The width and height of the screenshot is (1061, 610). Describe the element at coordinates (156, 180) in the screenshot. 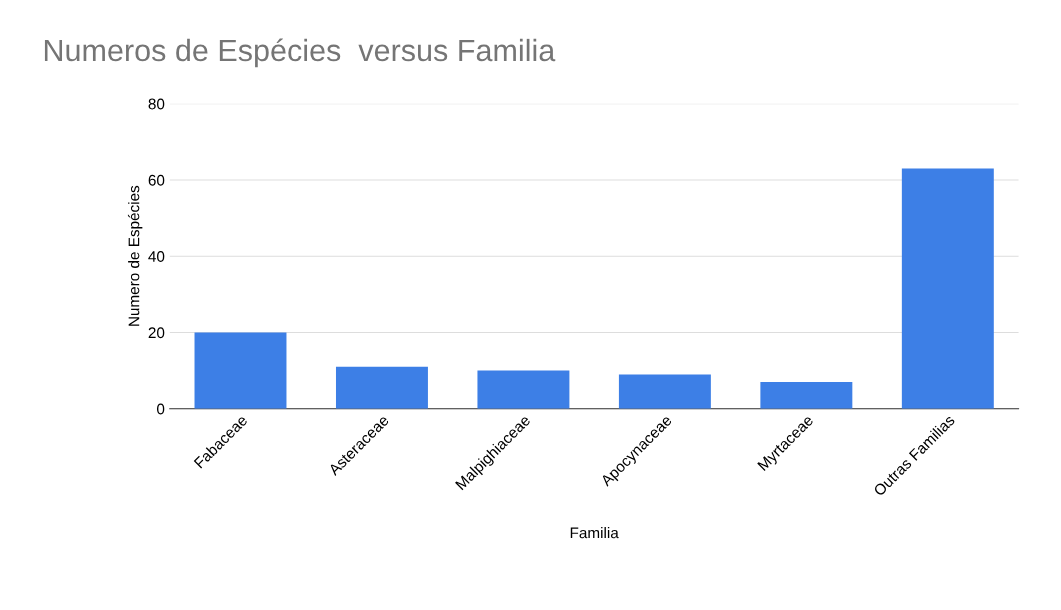

I see `y-tick-label: 60` at that location.